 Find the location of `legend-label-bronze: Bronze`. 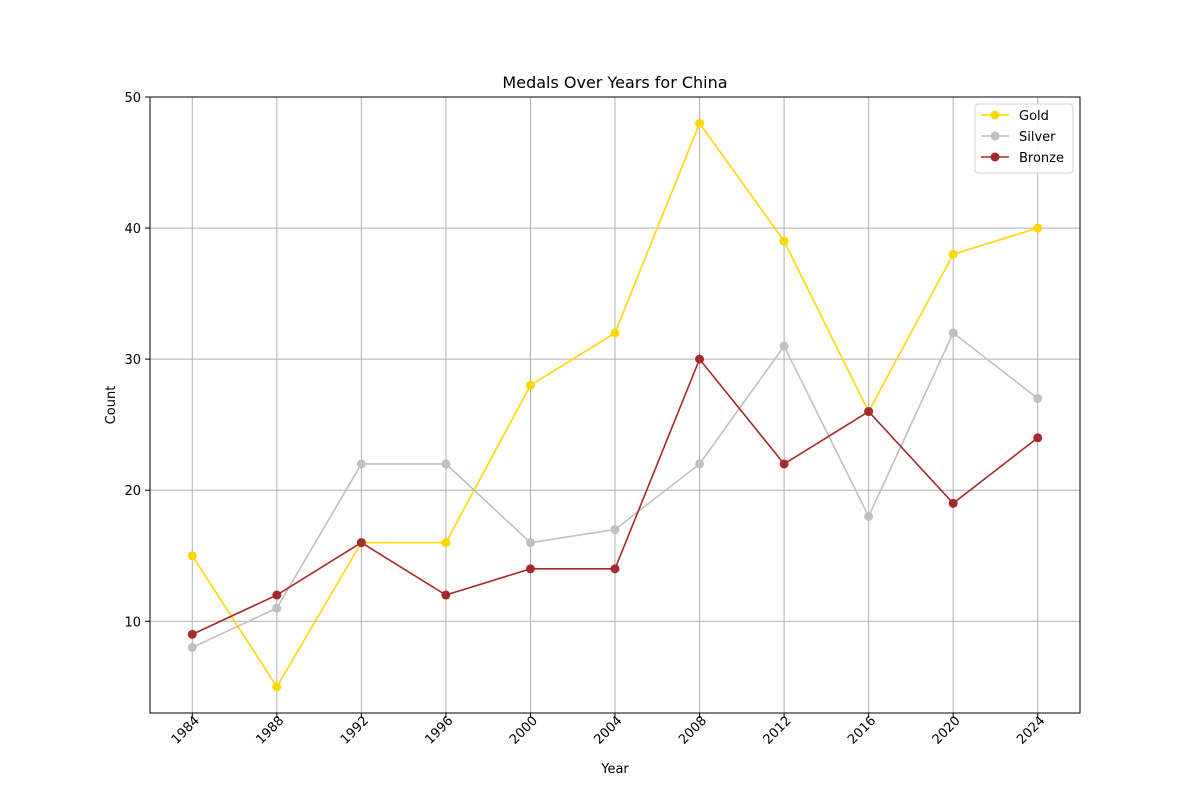

legend-label-bronze: Bronze is located at coordinates (1041, 158).